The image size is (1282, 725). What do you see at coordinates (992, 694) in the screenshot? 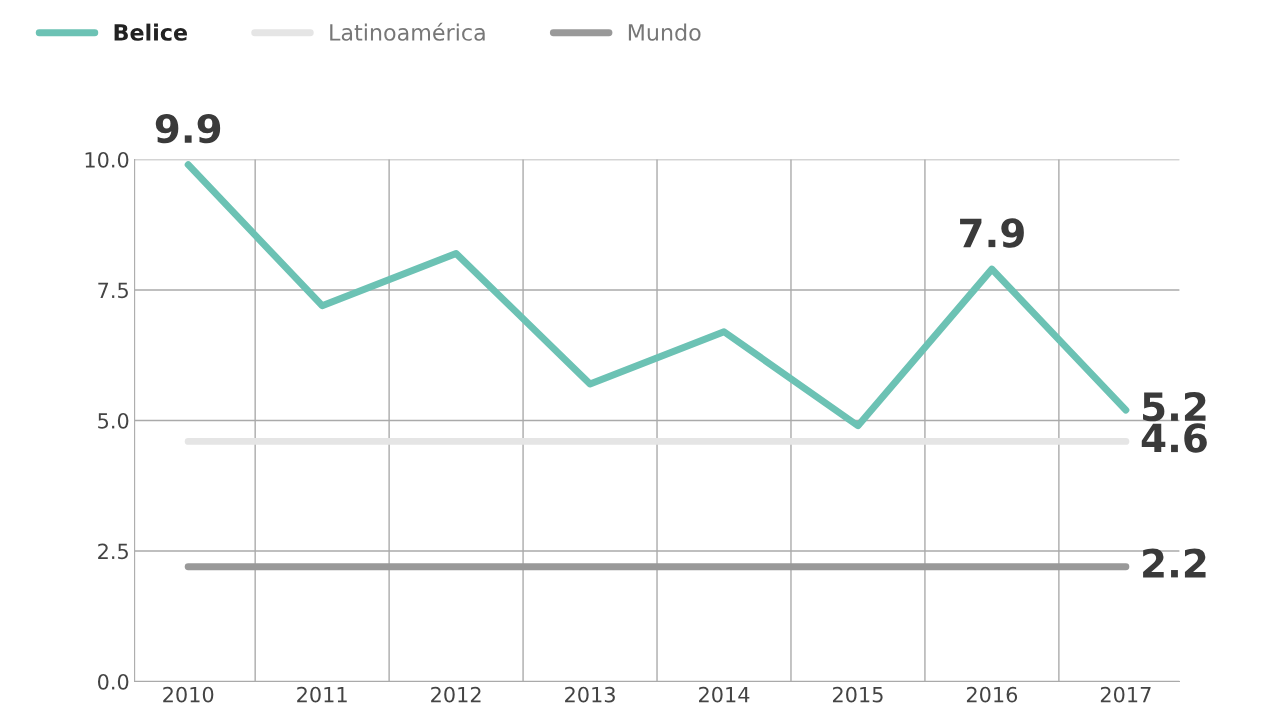
I see `x-tick-label: 2016` at bounding box center [992, 694].